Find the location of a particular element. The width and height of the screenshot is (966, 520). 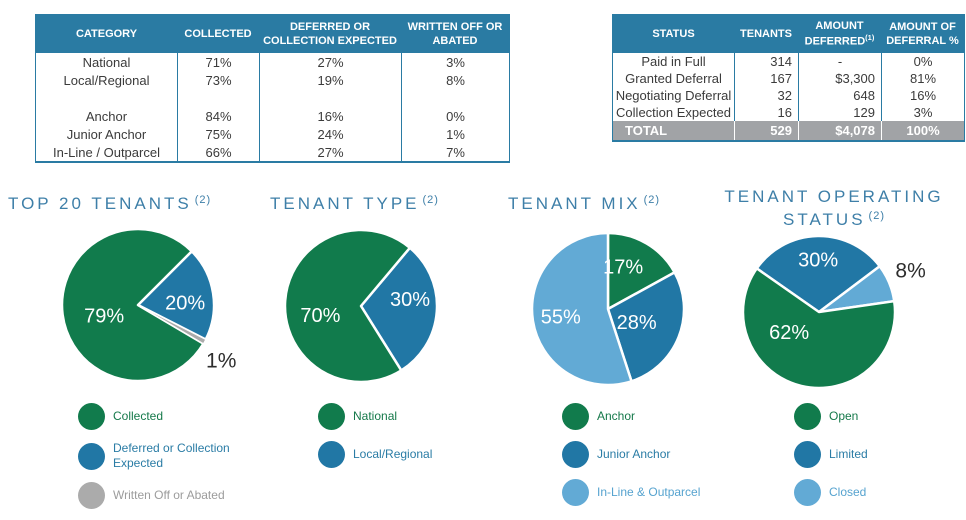

legend-label: Collected is located at coordinates (138, 416).